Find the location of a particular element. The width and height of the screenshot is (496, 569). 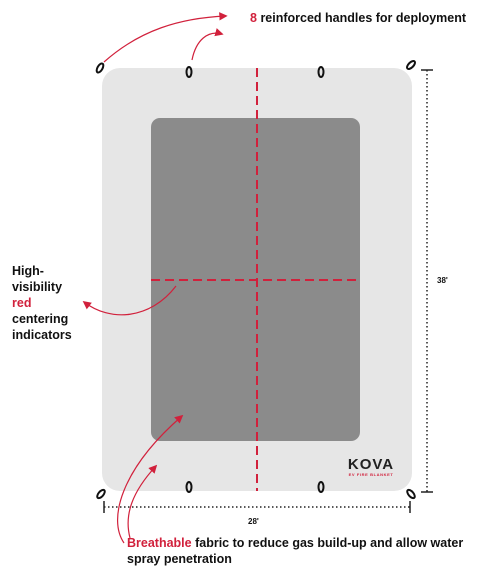

handles-count: 8 is located at coordinates (253, 18).